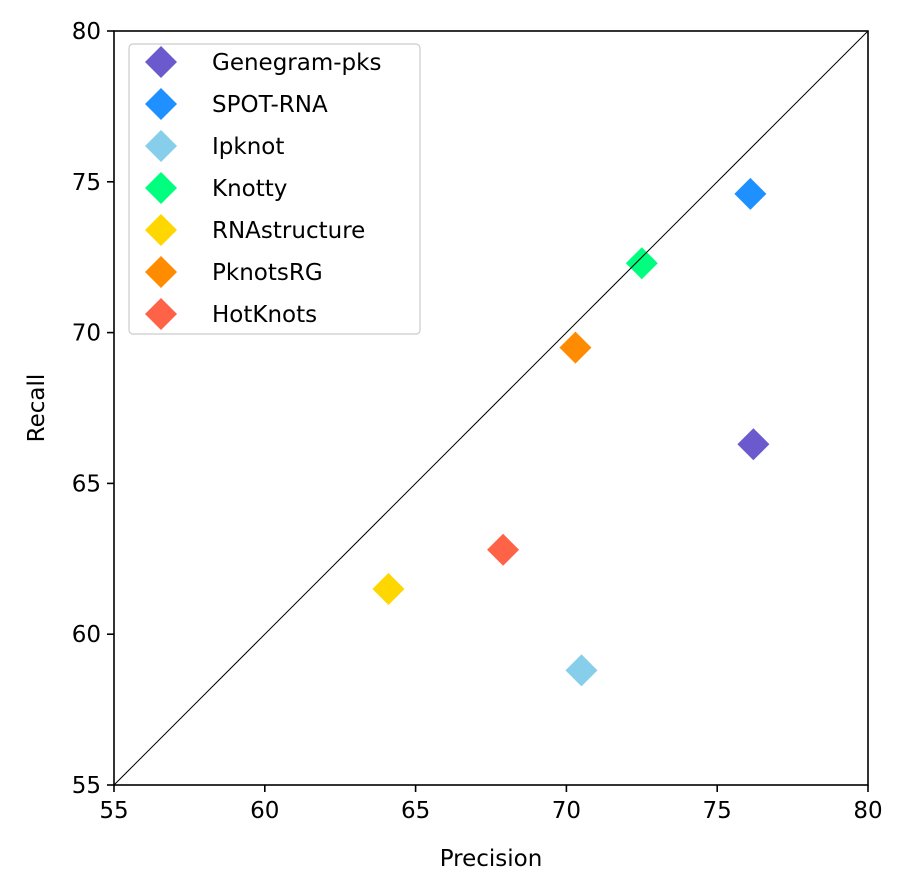  I want to click on legend-label: PknotsRG, so click(267, 273).